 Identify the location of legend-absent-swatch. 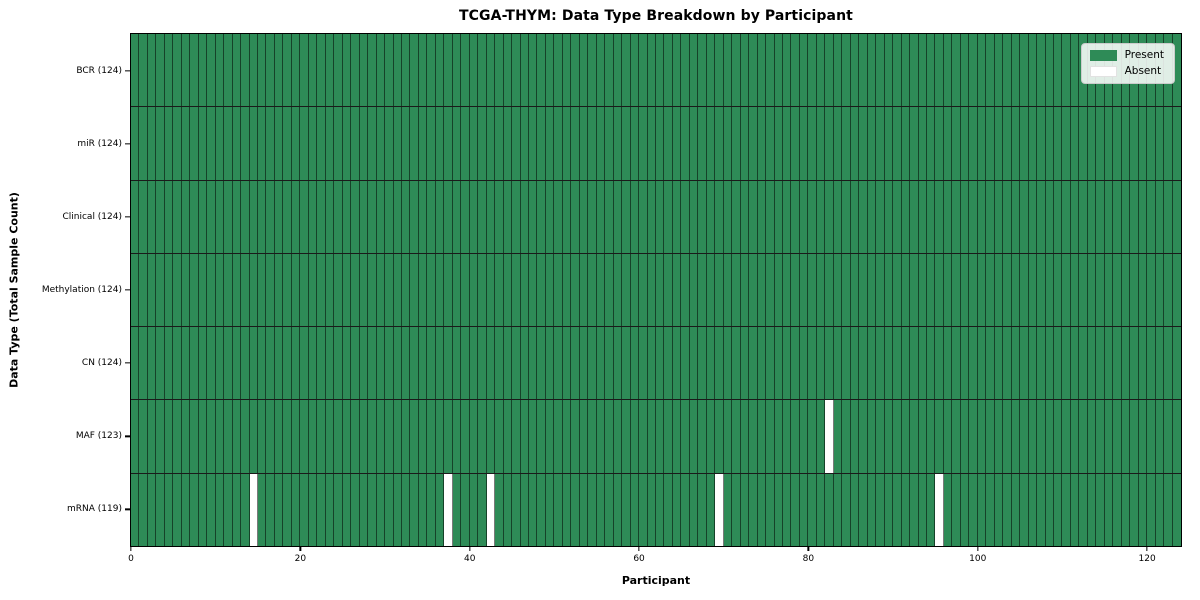
(1103, 71).